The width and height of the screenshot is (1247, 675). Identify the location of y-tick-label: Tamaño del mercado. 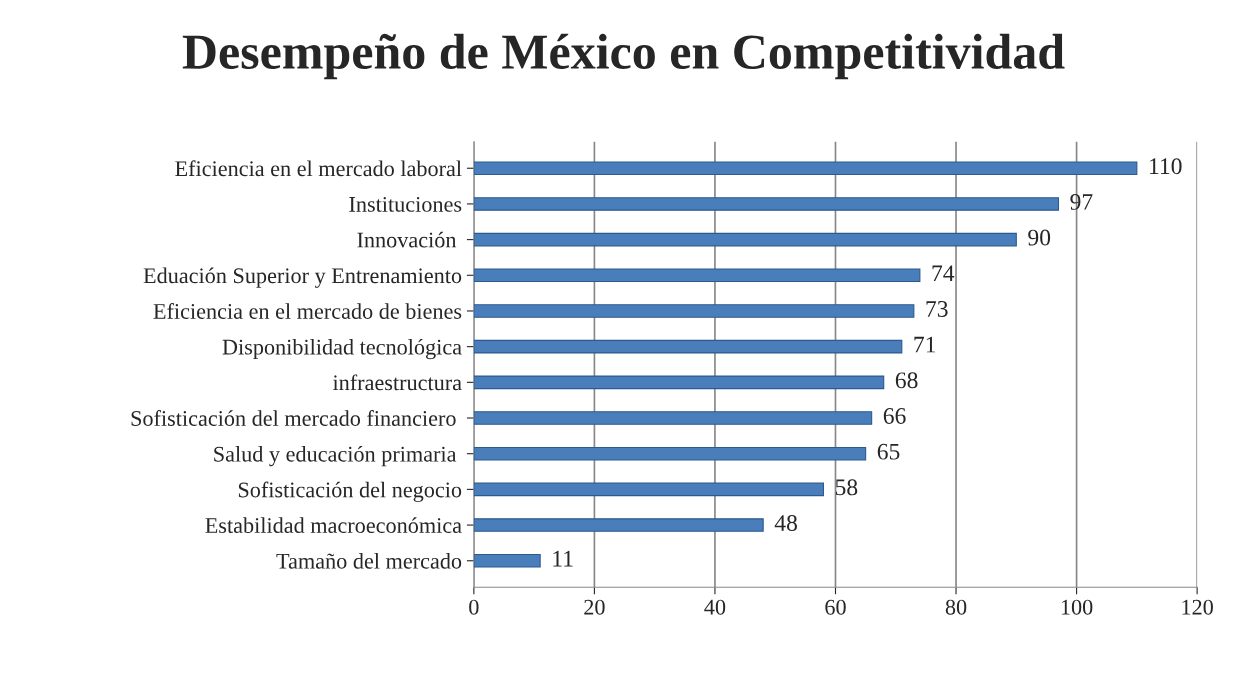
(369, 561).